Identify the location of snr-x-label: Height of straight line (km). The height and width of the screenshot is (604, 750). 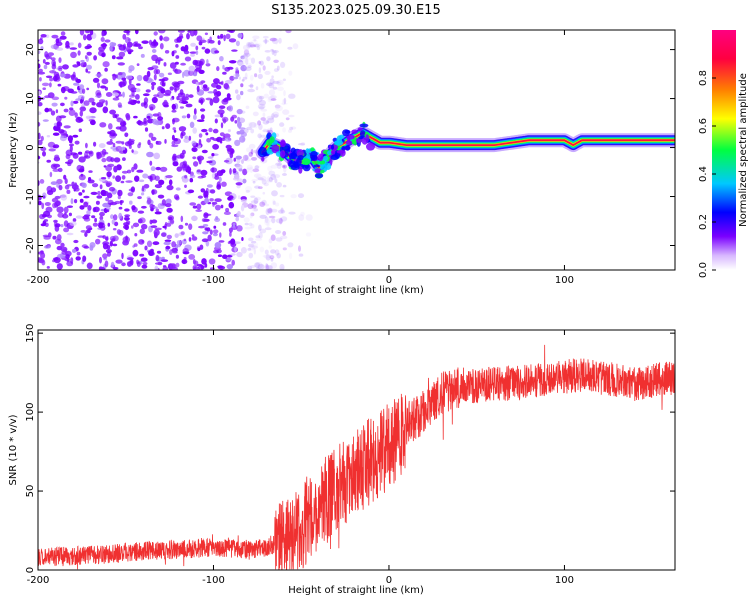
(356, 590).